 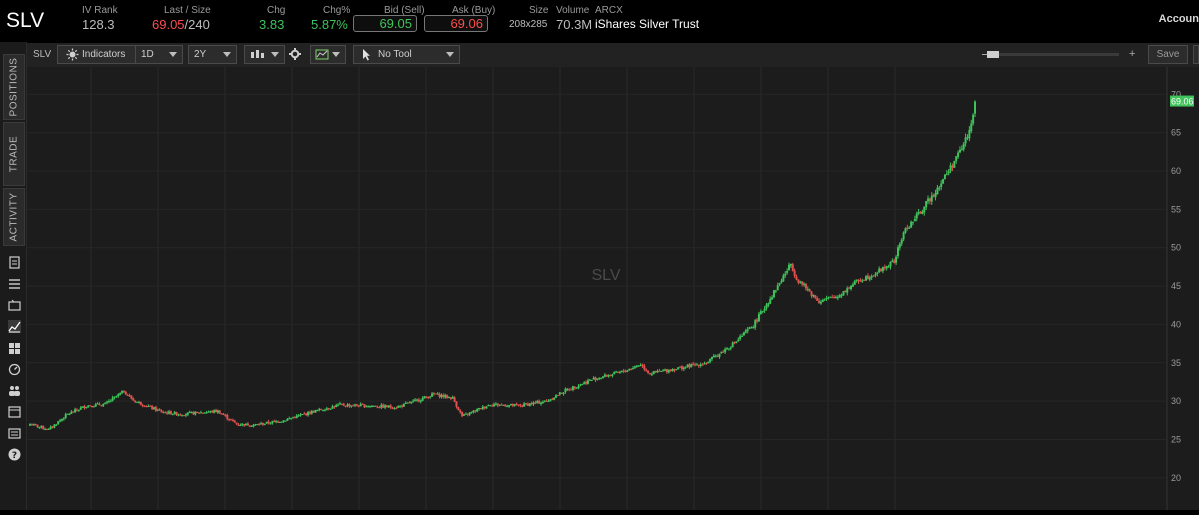 I want to click on gear-icon, so click(x=295, y=54).